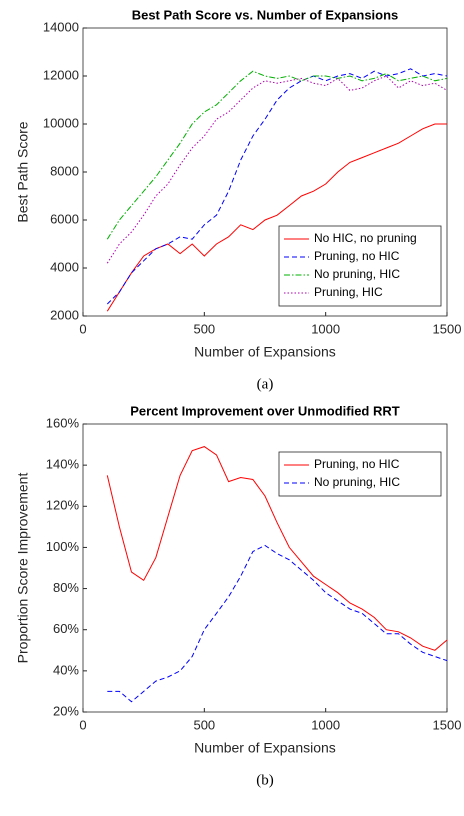 This screenshot has height=816, width=464. What do you see at coordinates (66, 710) in the screenshot?
I see `y-tick-label: 20%` at bounding box center [66, 710].